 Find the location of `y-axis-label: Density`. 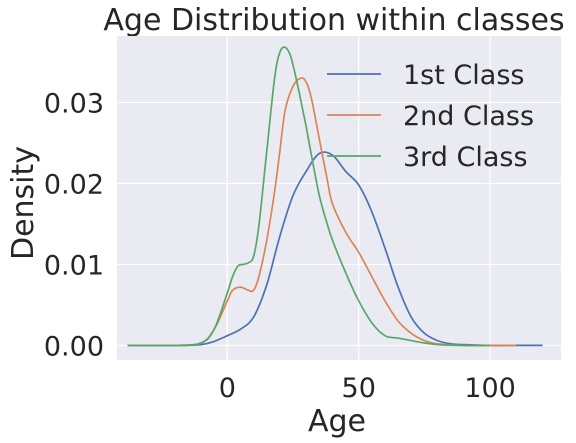

y-axis-label: Density is located at coordinates (23, 203).